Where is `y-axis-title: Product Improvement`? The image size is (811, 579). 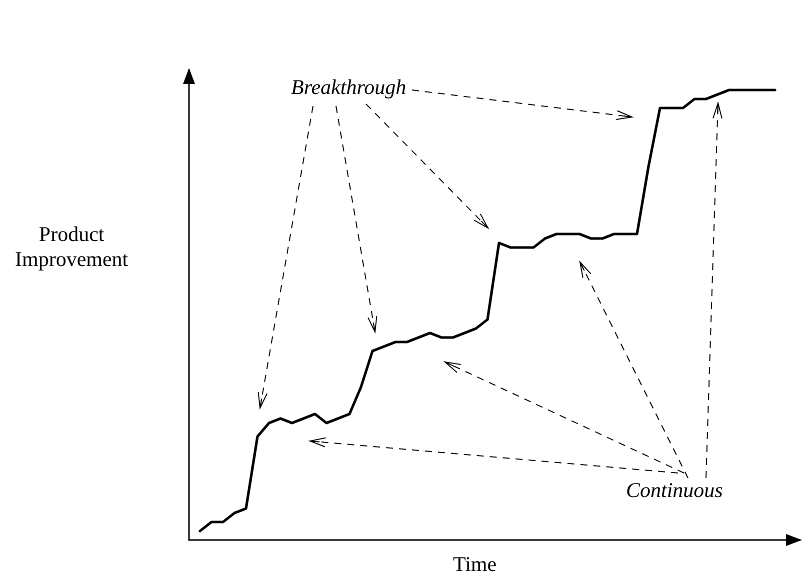
y-axis-title: Product Improvement is located at coordinates (71, 247).